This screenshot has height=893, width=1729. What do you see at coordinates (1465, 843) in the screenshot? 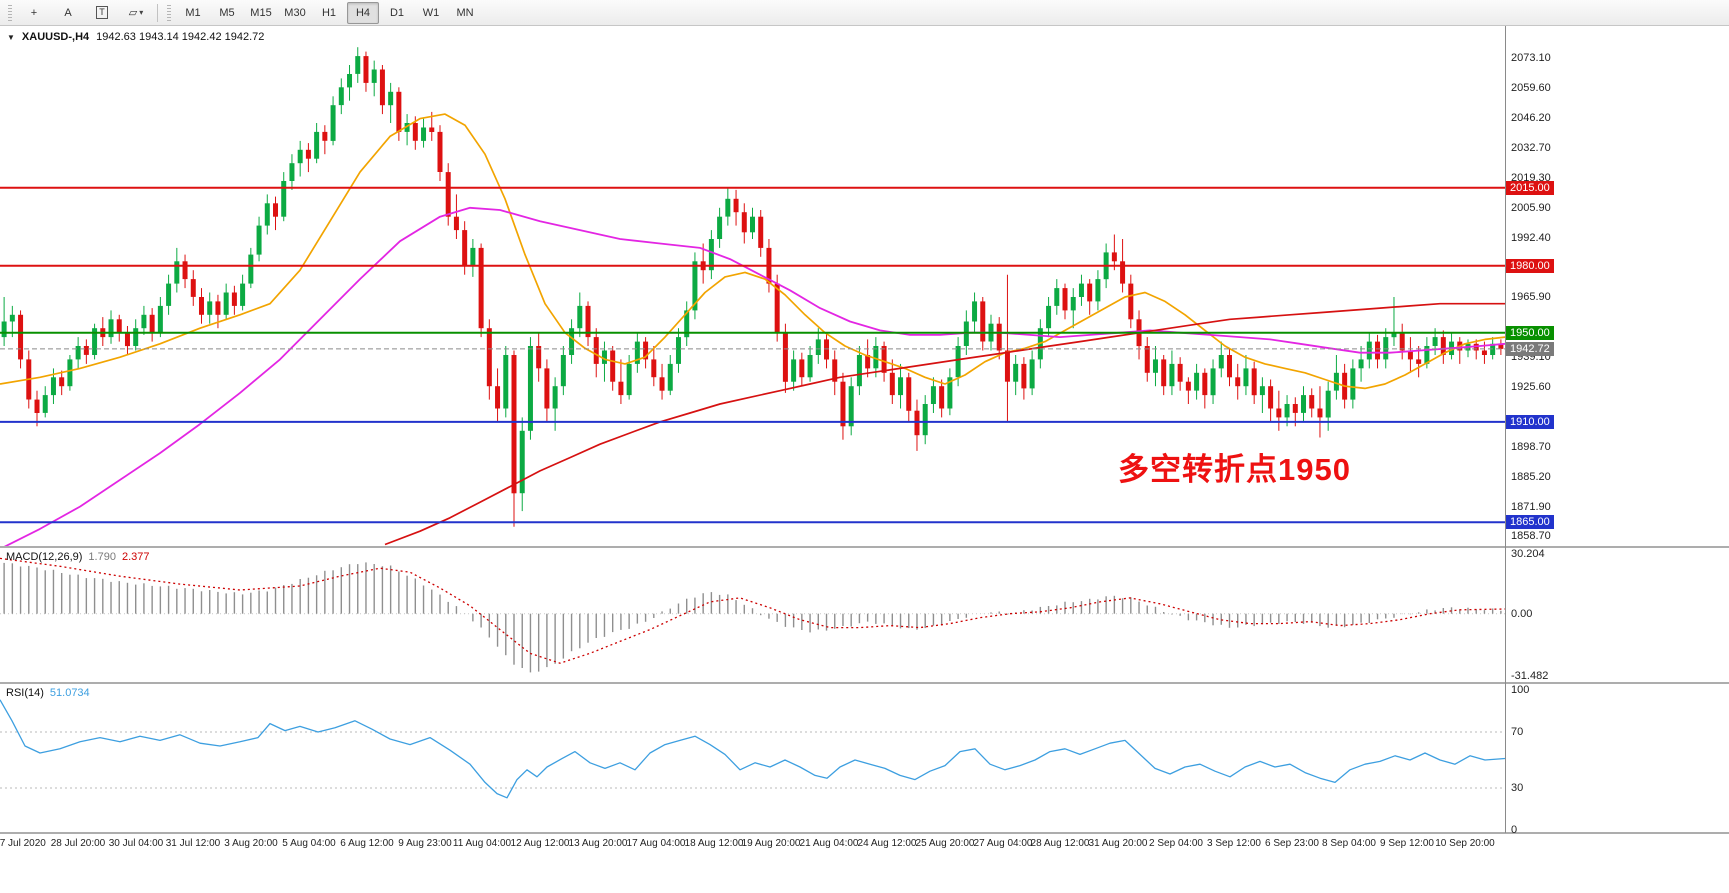
I see `time-axis-label: 10 Sep 20:00` at bounding box center [1465, 843].